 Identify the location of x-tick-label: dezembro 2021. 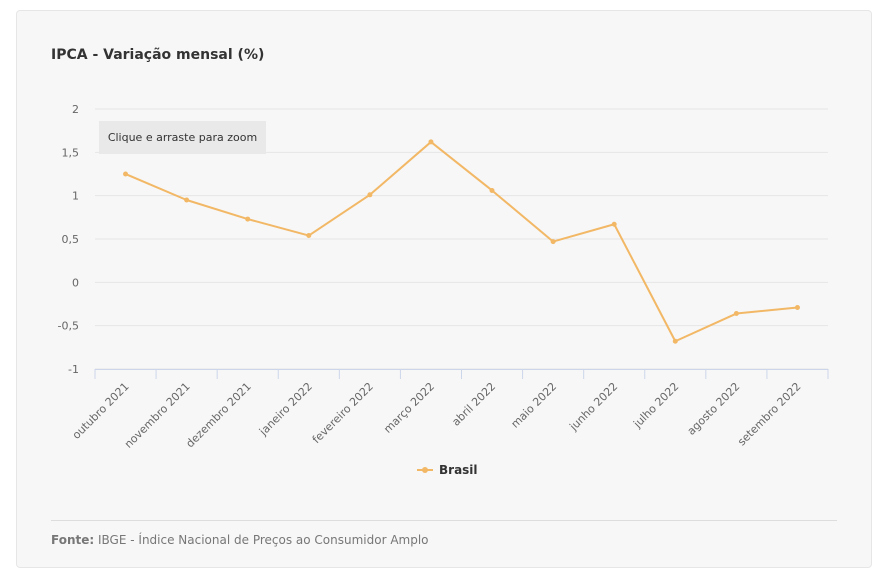
(218, 415).